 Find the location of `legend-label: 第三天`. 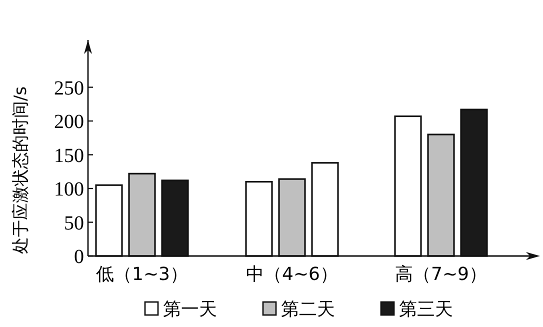

legend-label: 第三天 is located at coordinates (426, 309).